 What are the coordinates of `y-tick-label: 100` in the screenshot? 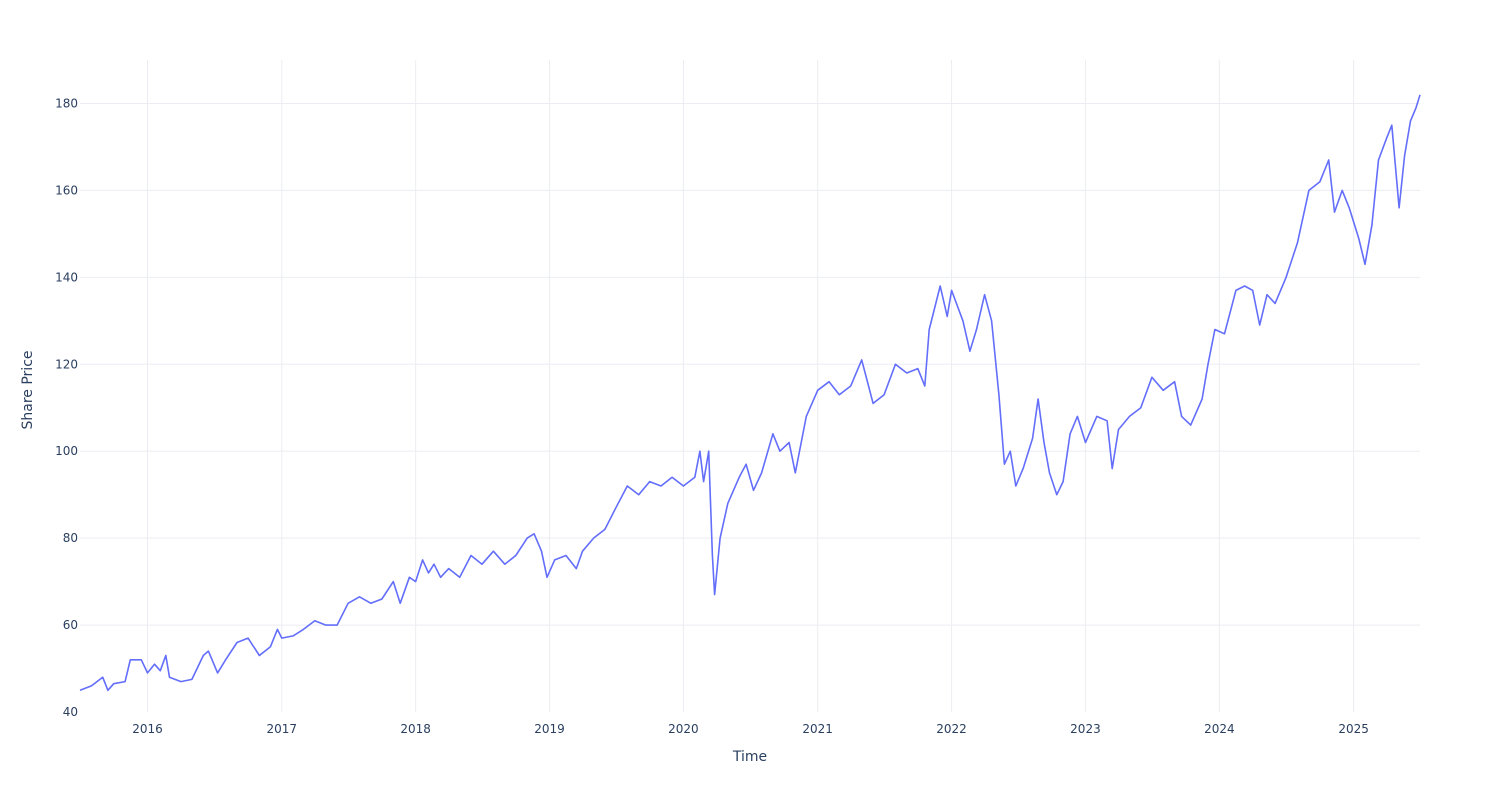 It's located at (66, 451).